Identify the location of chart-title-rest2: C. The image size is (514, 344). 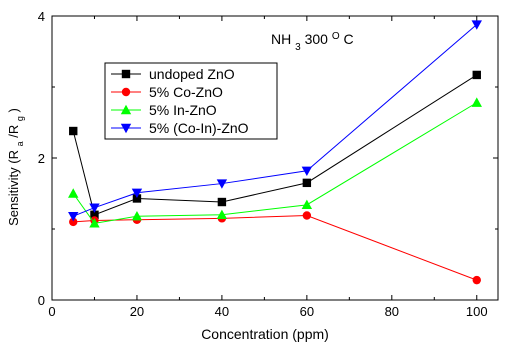
(349, 39).